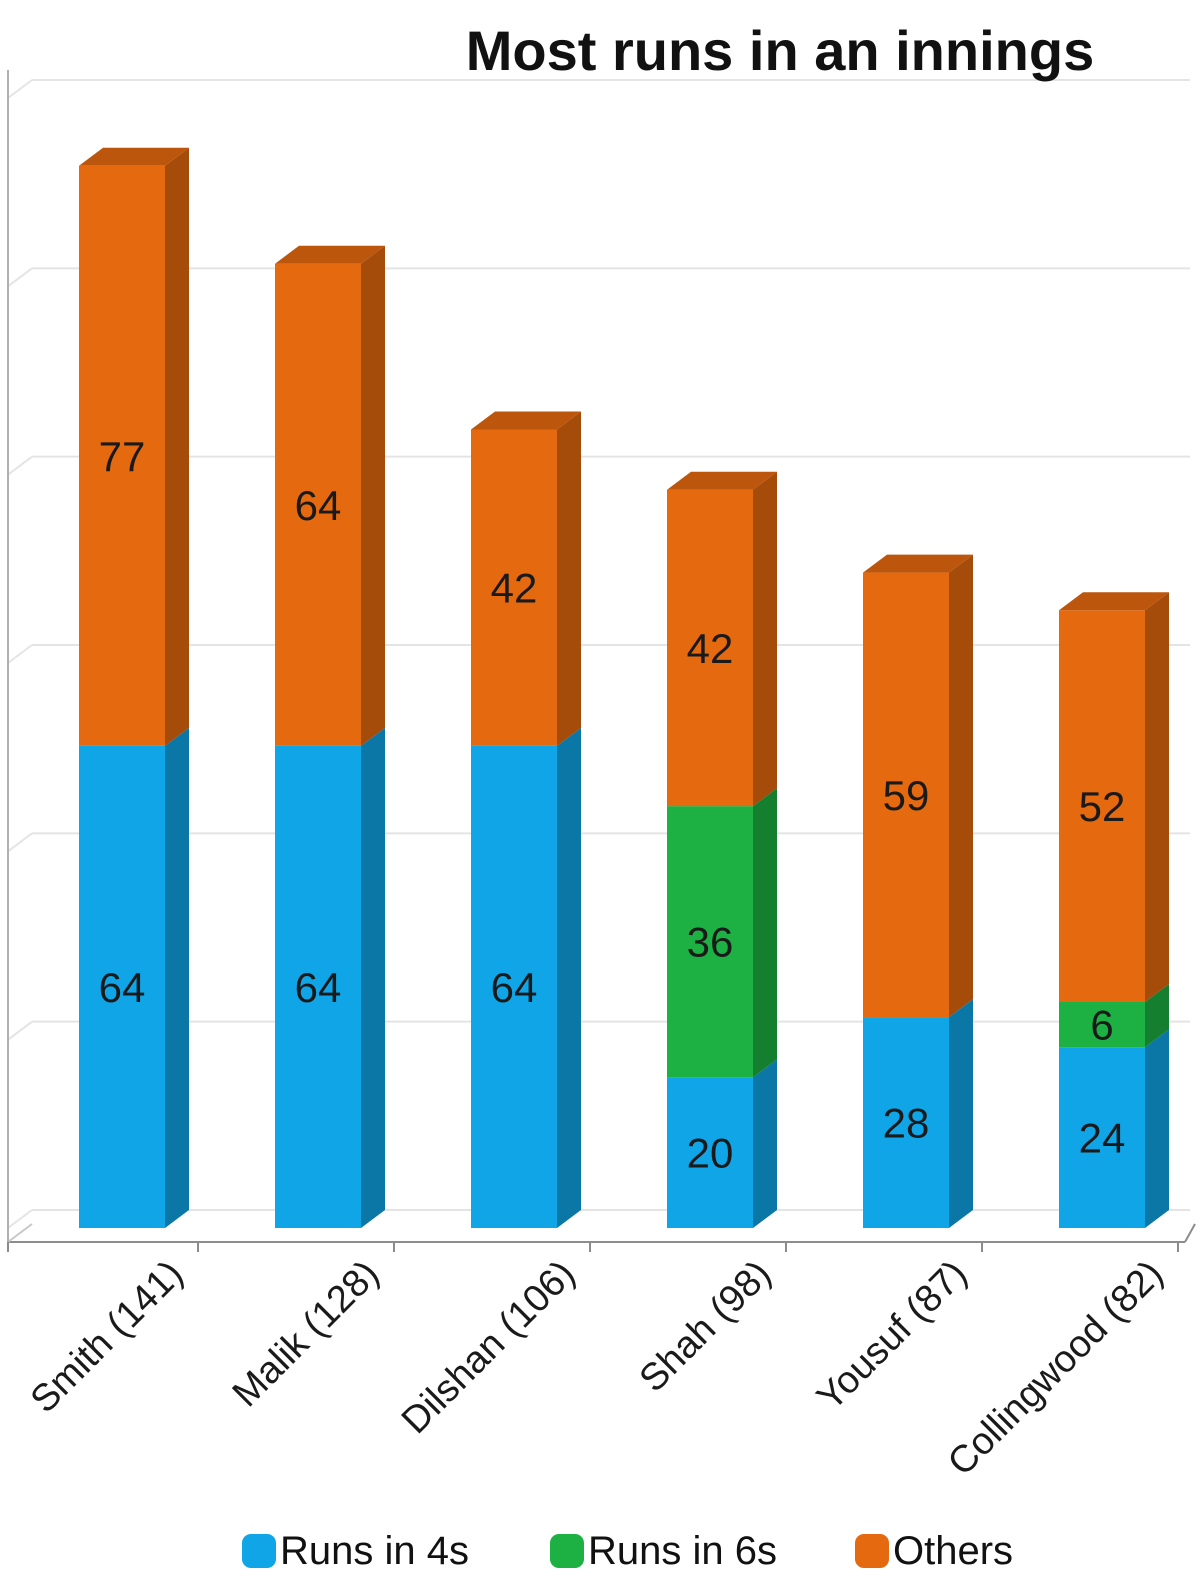 The width and height of the screenshot is (1200, 1579). I want to click on legend-item-others: Others, so click(934, 1551).